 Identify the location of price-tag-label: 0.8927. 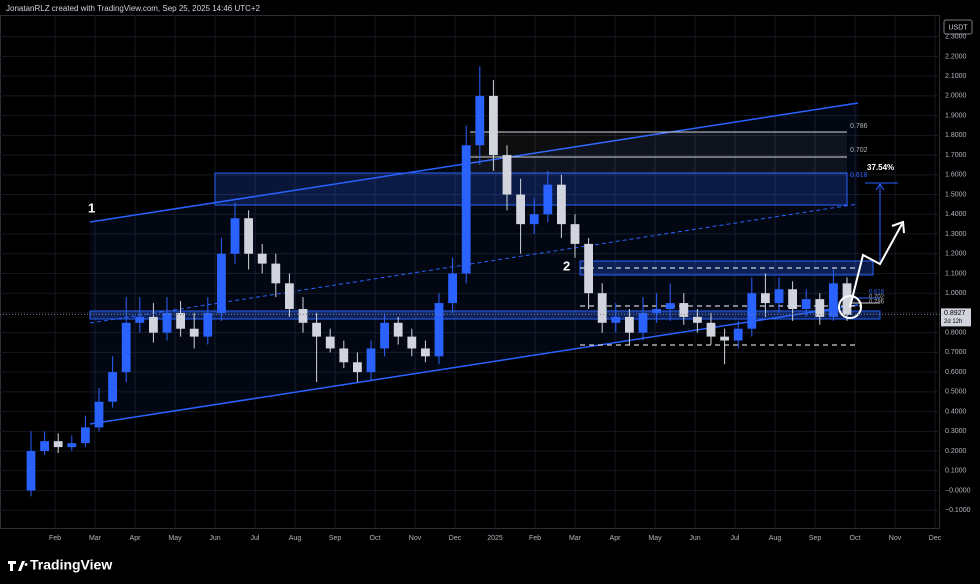
(955, 313).